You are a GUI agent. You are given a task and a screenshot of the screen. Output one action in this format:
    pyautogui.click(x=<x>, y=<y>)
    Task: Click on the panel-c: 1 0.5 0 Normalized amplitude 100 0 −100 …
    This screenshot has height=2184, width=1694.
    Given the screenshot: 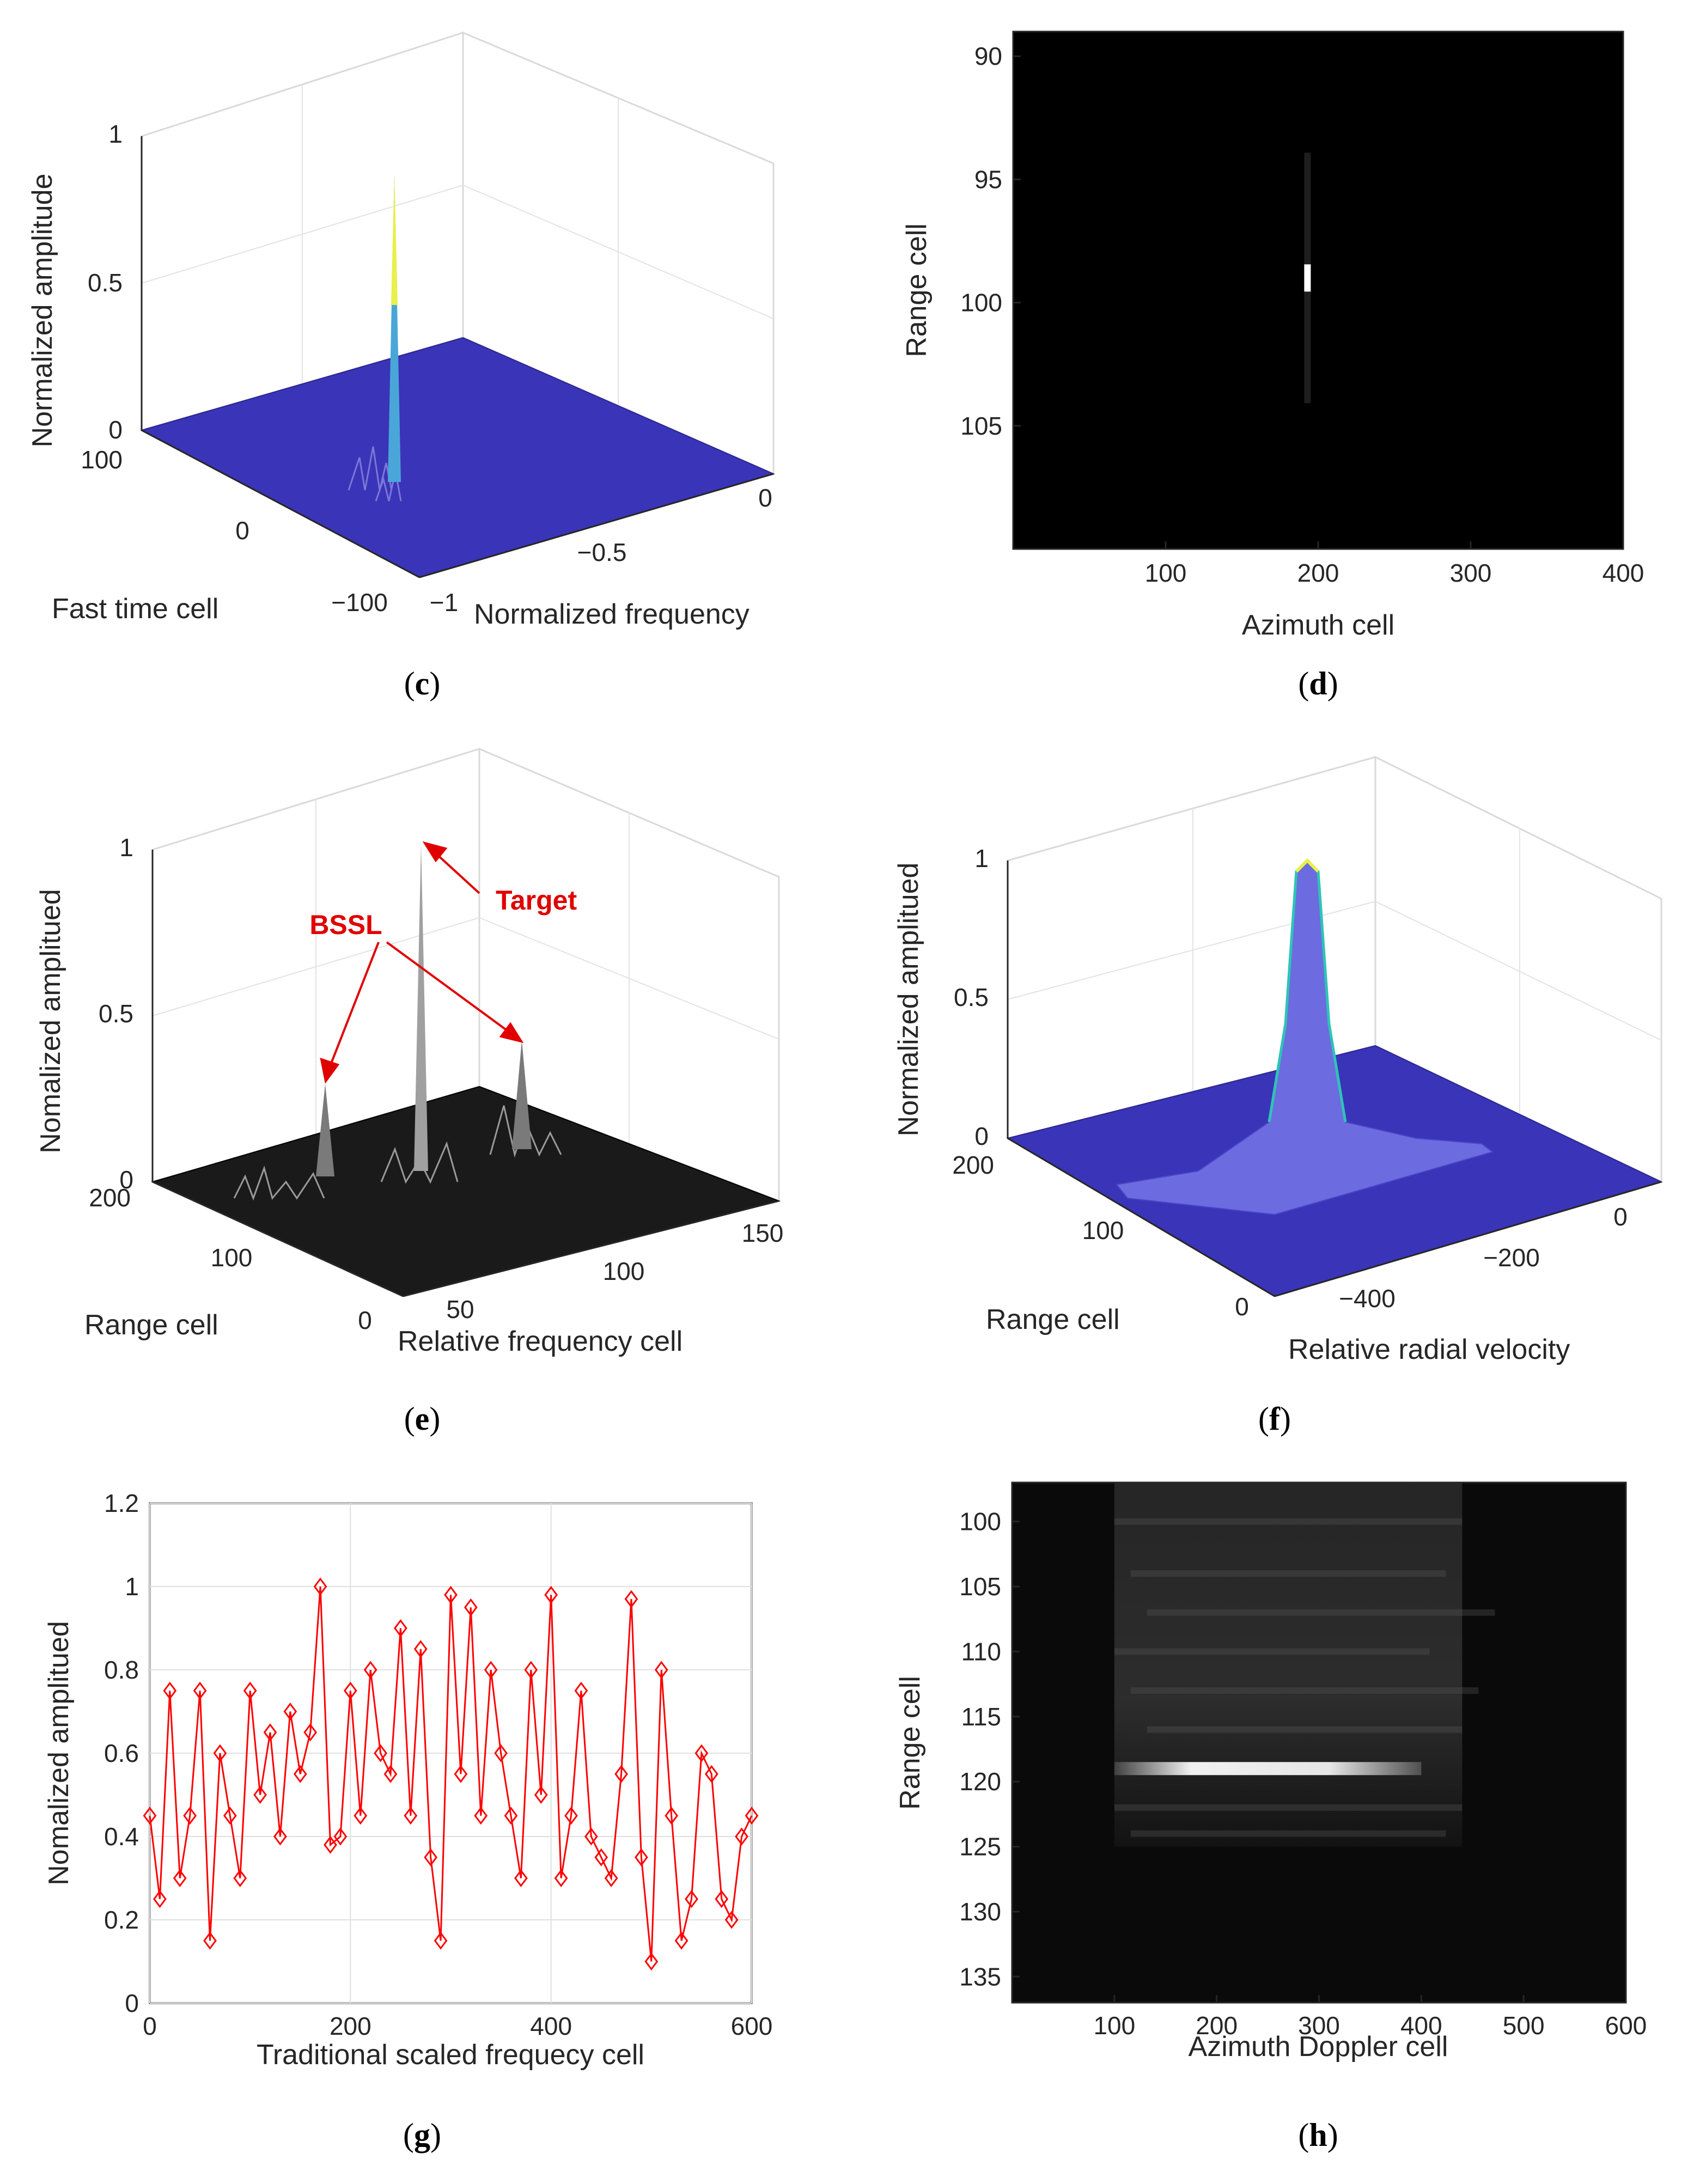 What is the action you would take?
    pyautogui.click(x=401, y=366)
    